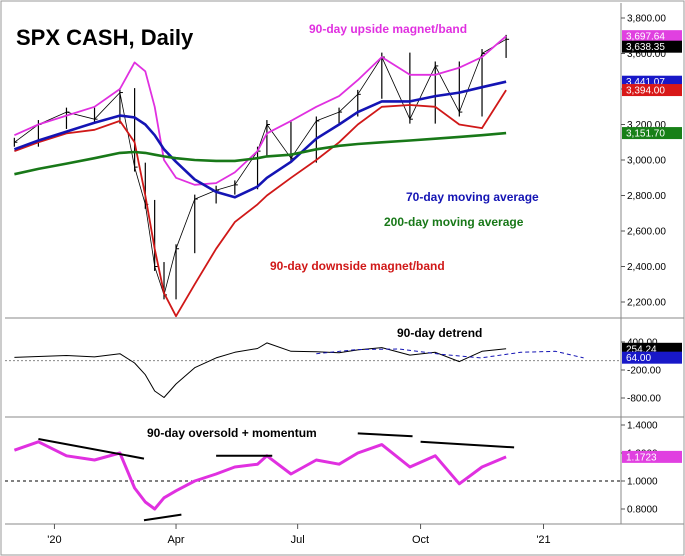 This screenshot has height=556, width=685. What do you see at coordinates (646, 125) in the screenshot?
I see `y-tick-label: 3,200.00` at bounding box center [646, 125].